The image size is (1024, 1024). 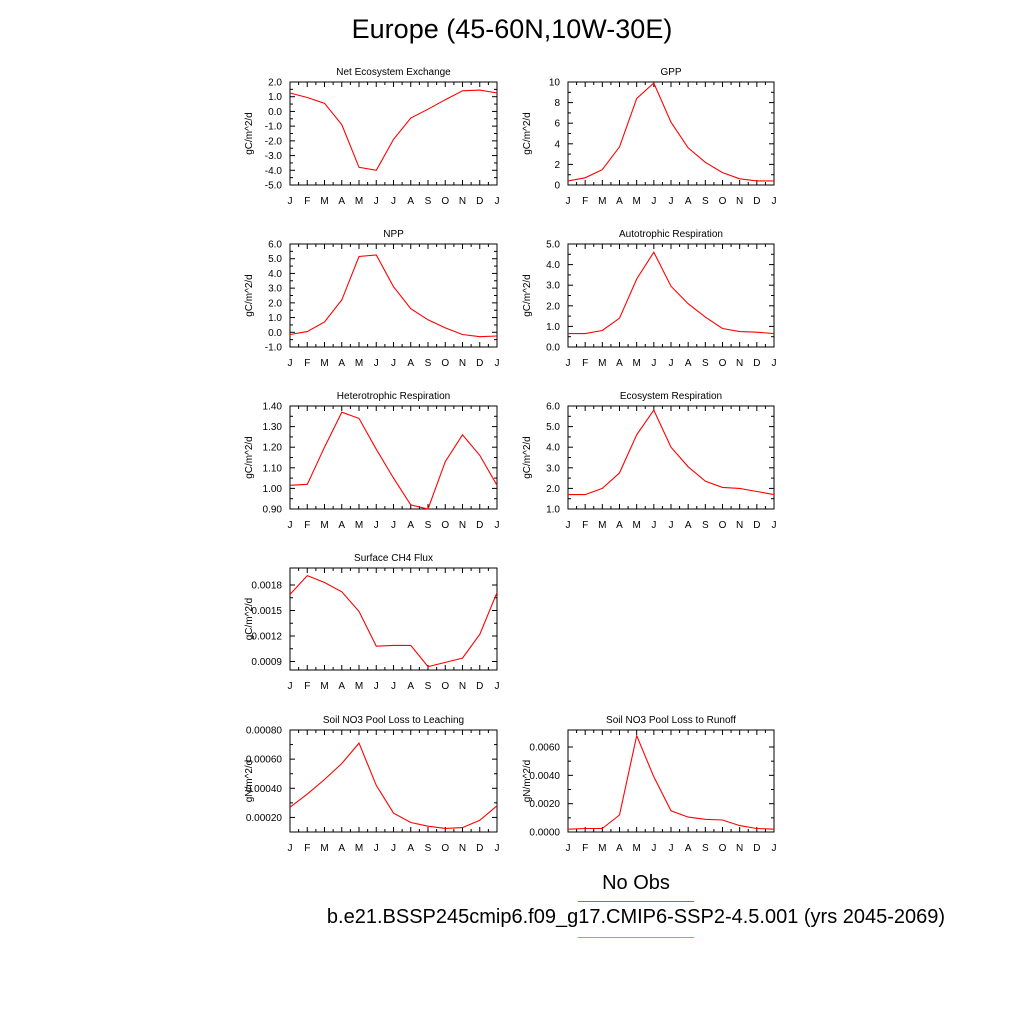 I want to click on page-title: Europe (45-60N,10W-30E), so click(x=512, y=29).